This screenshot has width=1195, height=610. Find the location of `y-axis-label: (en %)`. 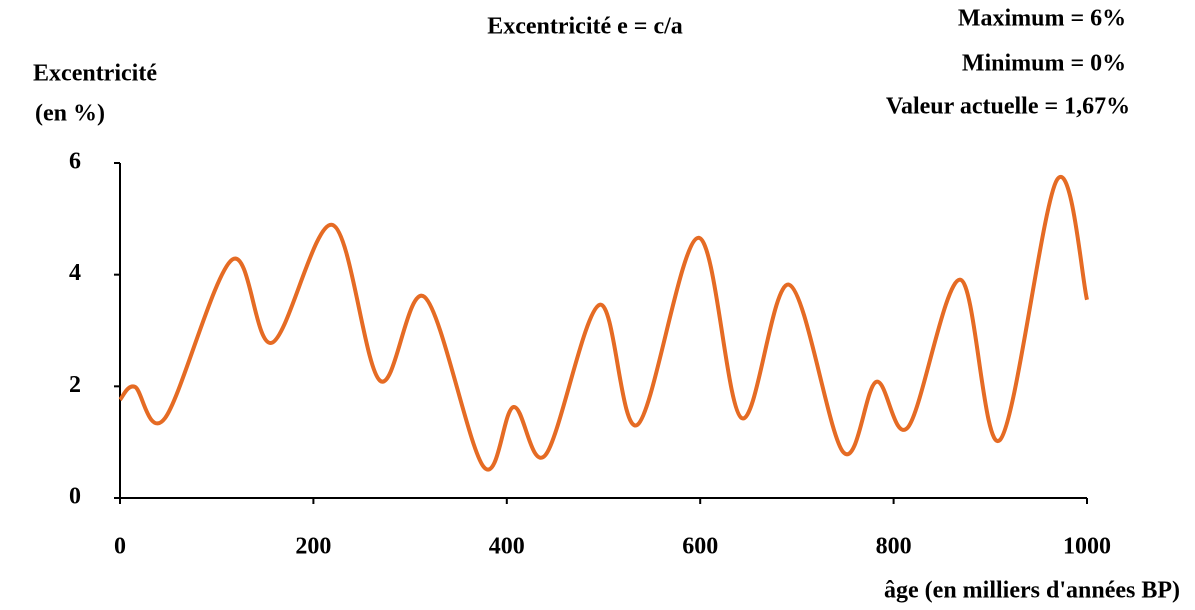

y-axis-label: (en %) is located at coordinates (70, 114).